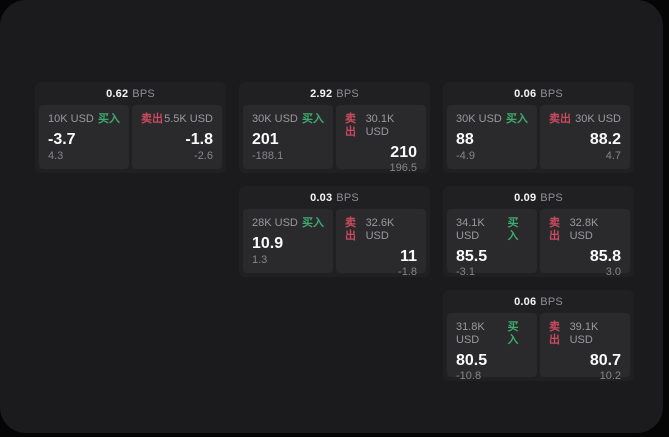 The height and width of the screenshot is (437, 669). Describe the element at coordinates (334, 93) in the screenshot. I see `spread-header: 2.92 BPS` at that location.